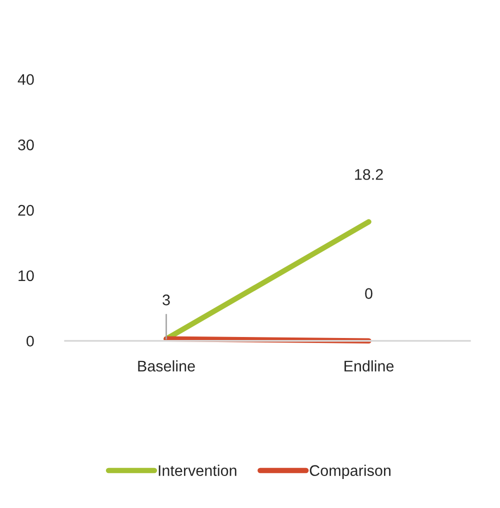  I want to click on annotation: 3, so click(166, 300).